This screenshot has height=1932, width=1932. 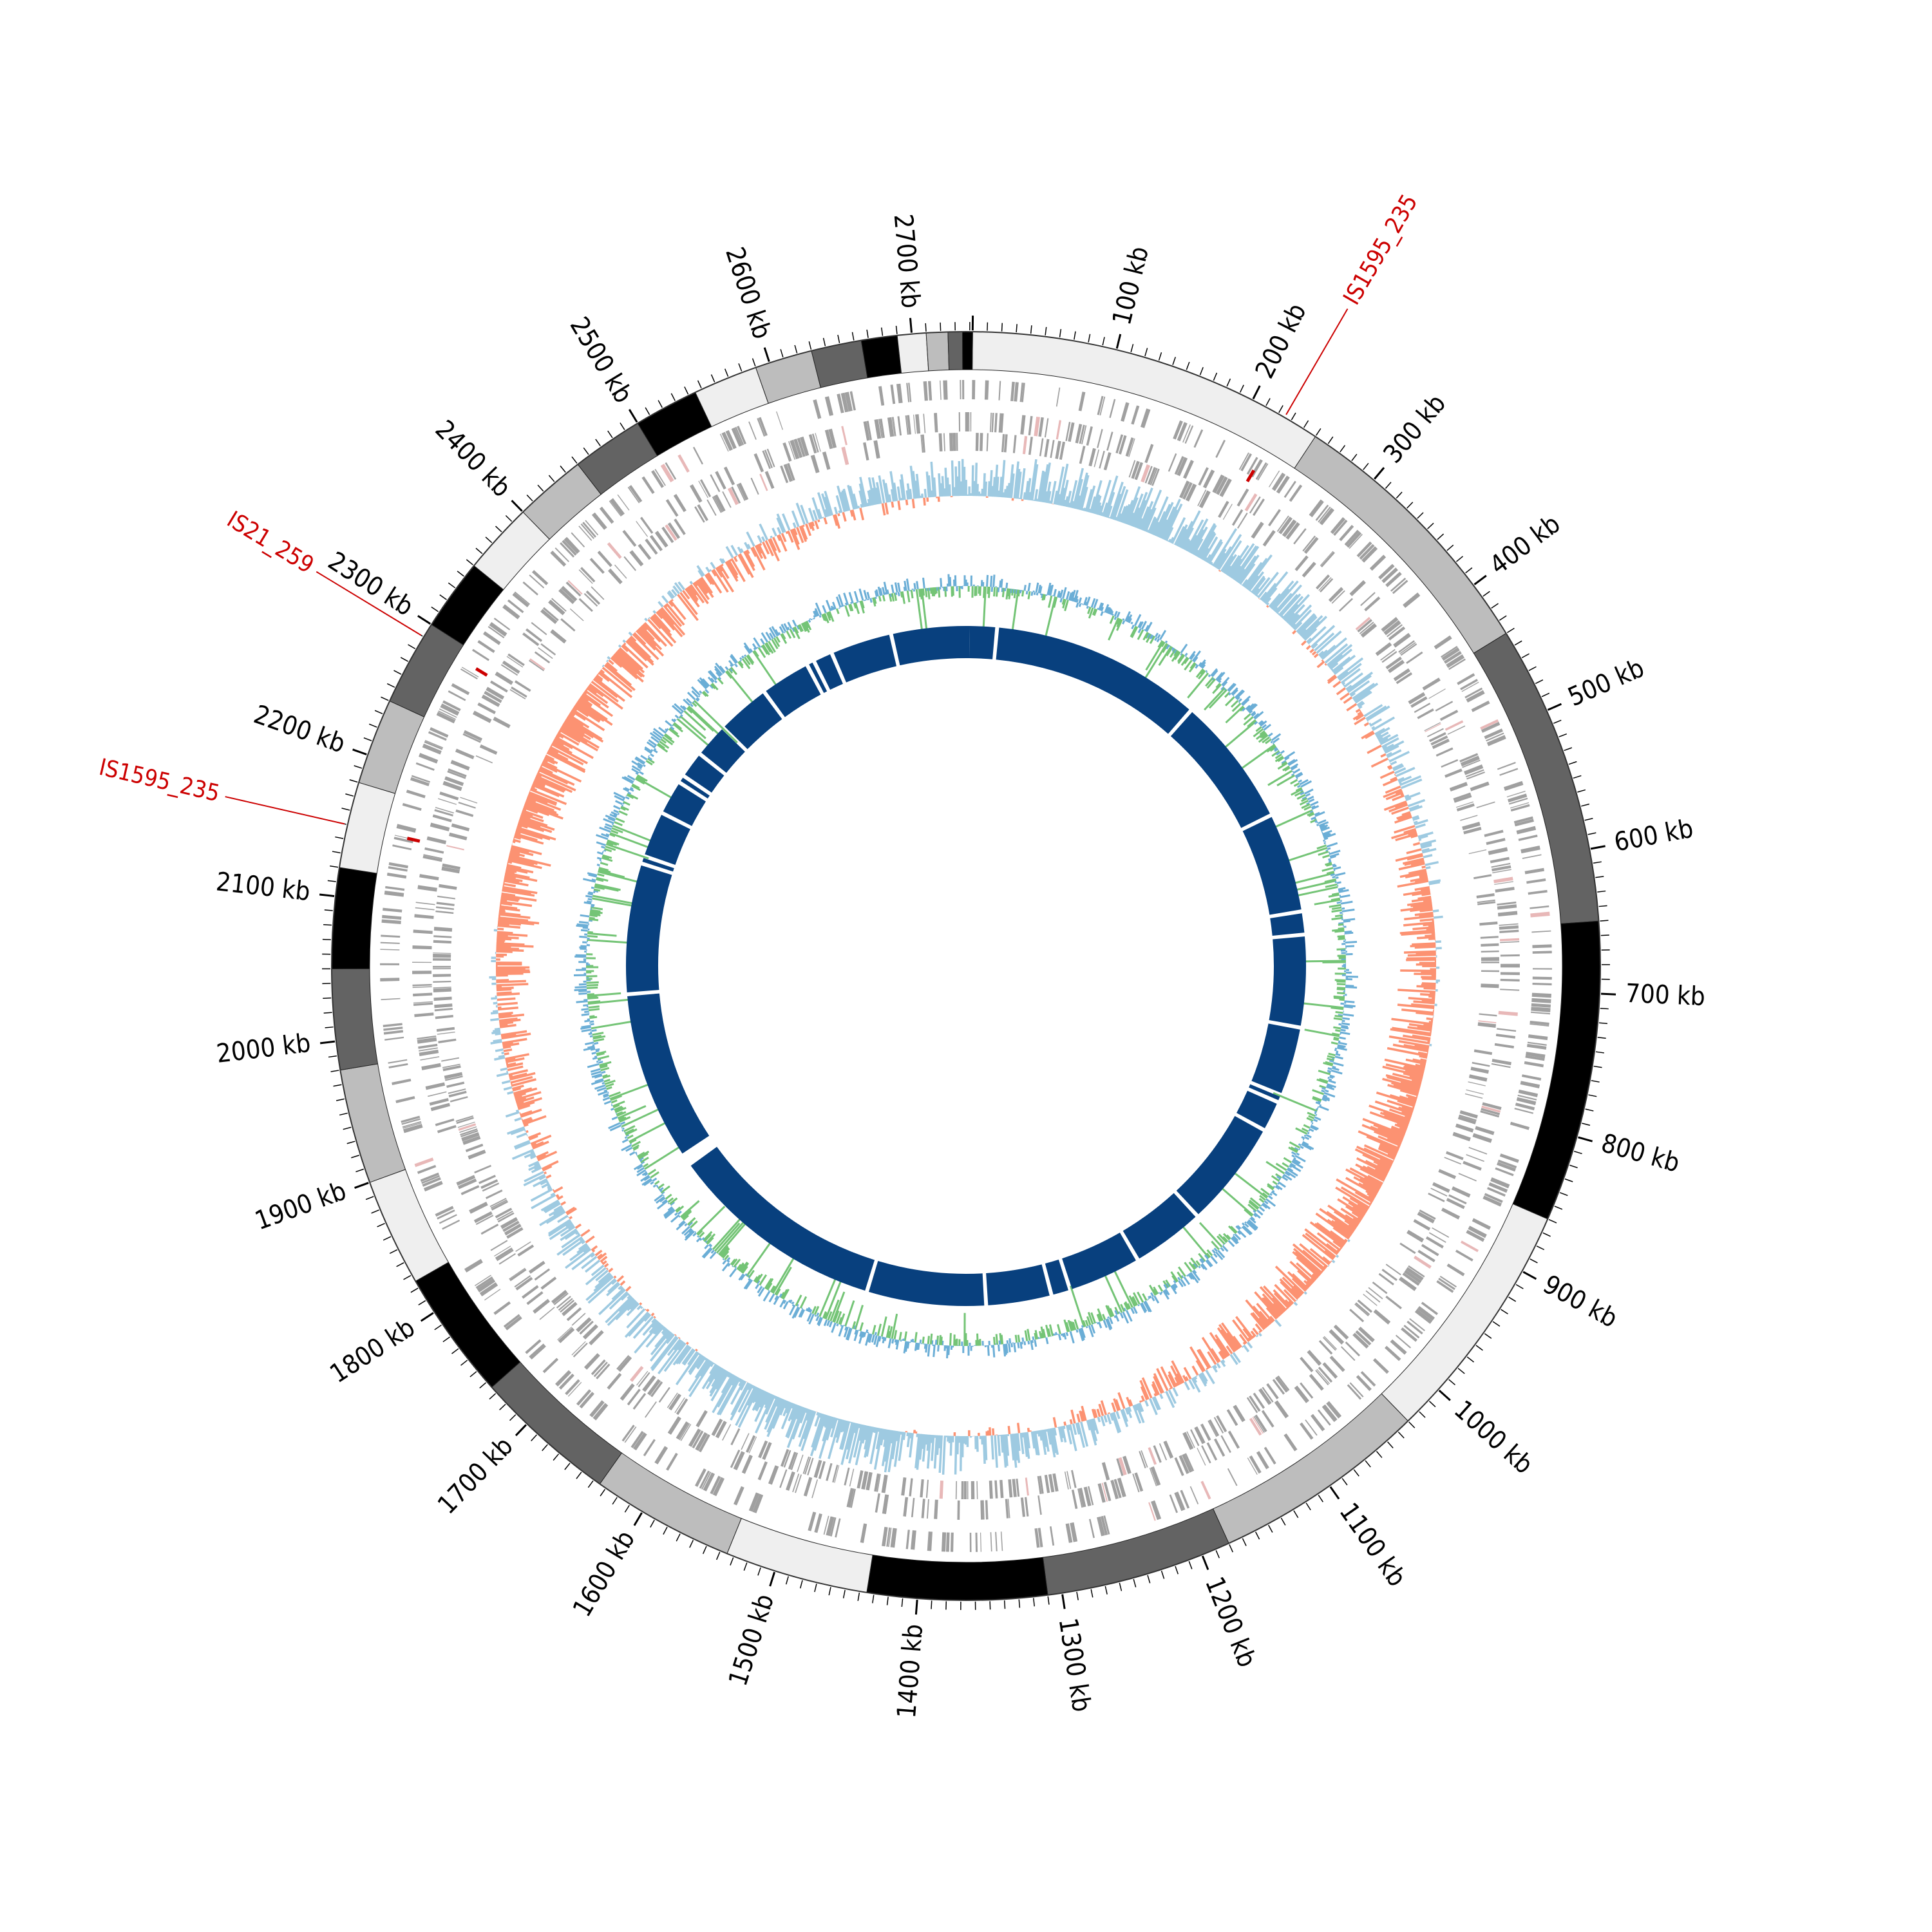 I want to click on tick-label: 2500 kb, so click(x=601, y=360).